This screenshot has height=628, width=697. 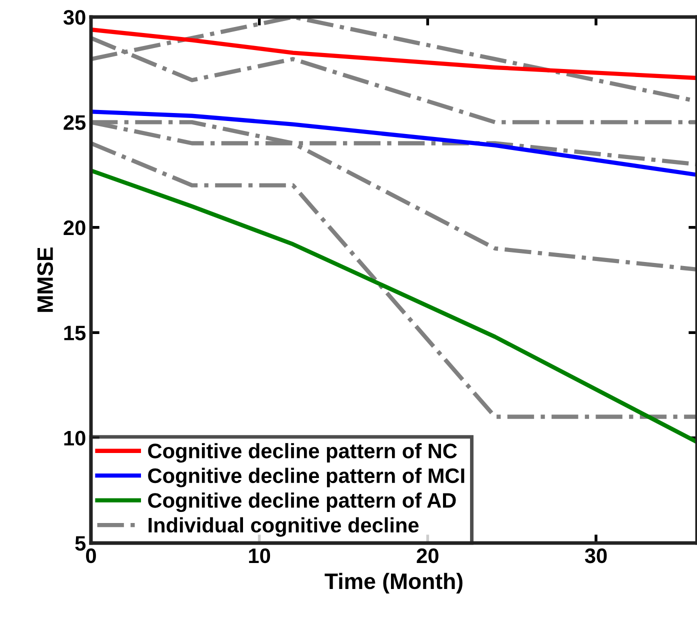 I want to click on y-tick-label: 30, so click(x=74, y=17).